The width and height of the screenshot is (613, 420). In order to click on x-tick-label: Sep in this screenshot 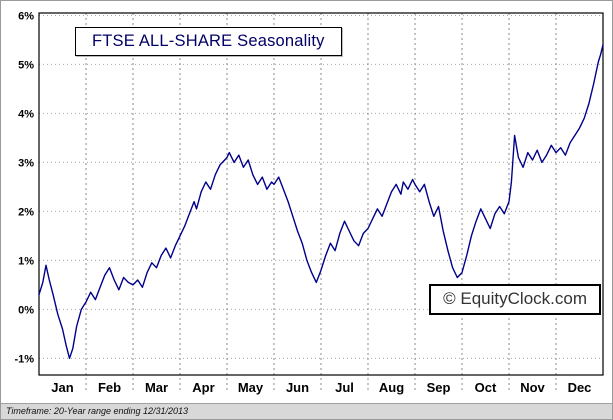, I will do `click(439, 387)`.